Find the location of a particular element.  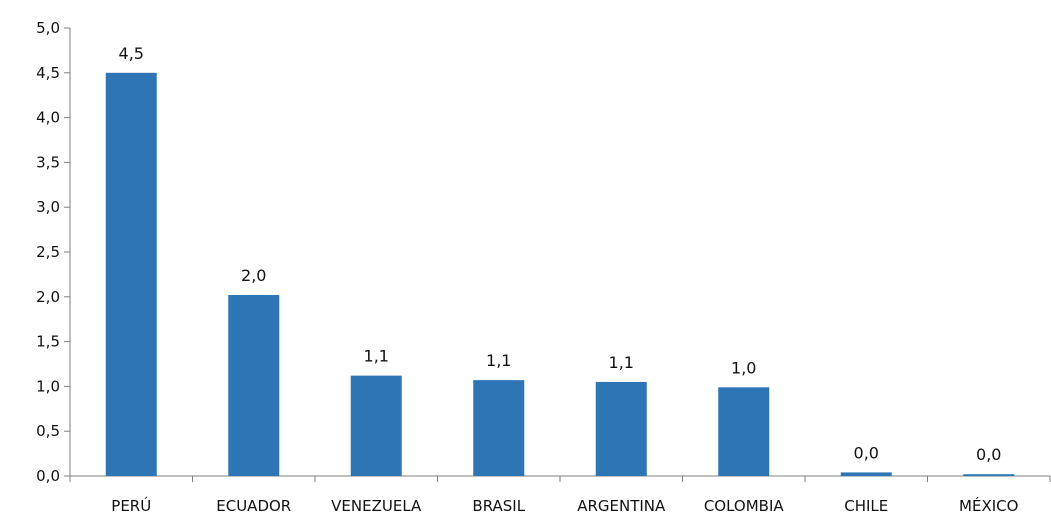

y-tick-label: 1,0 is located at coordinates (48, 386).